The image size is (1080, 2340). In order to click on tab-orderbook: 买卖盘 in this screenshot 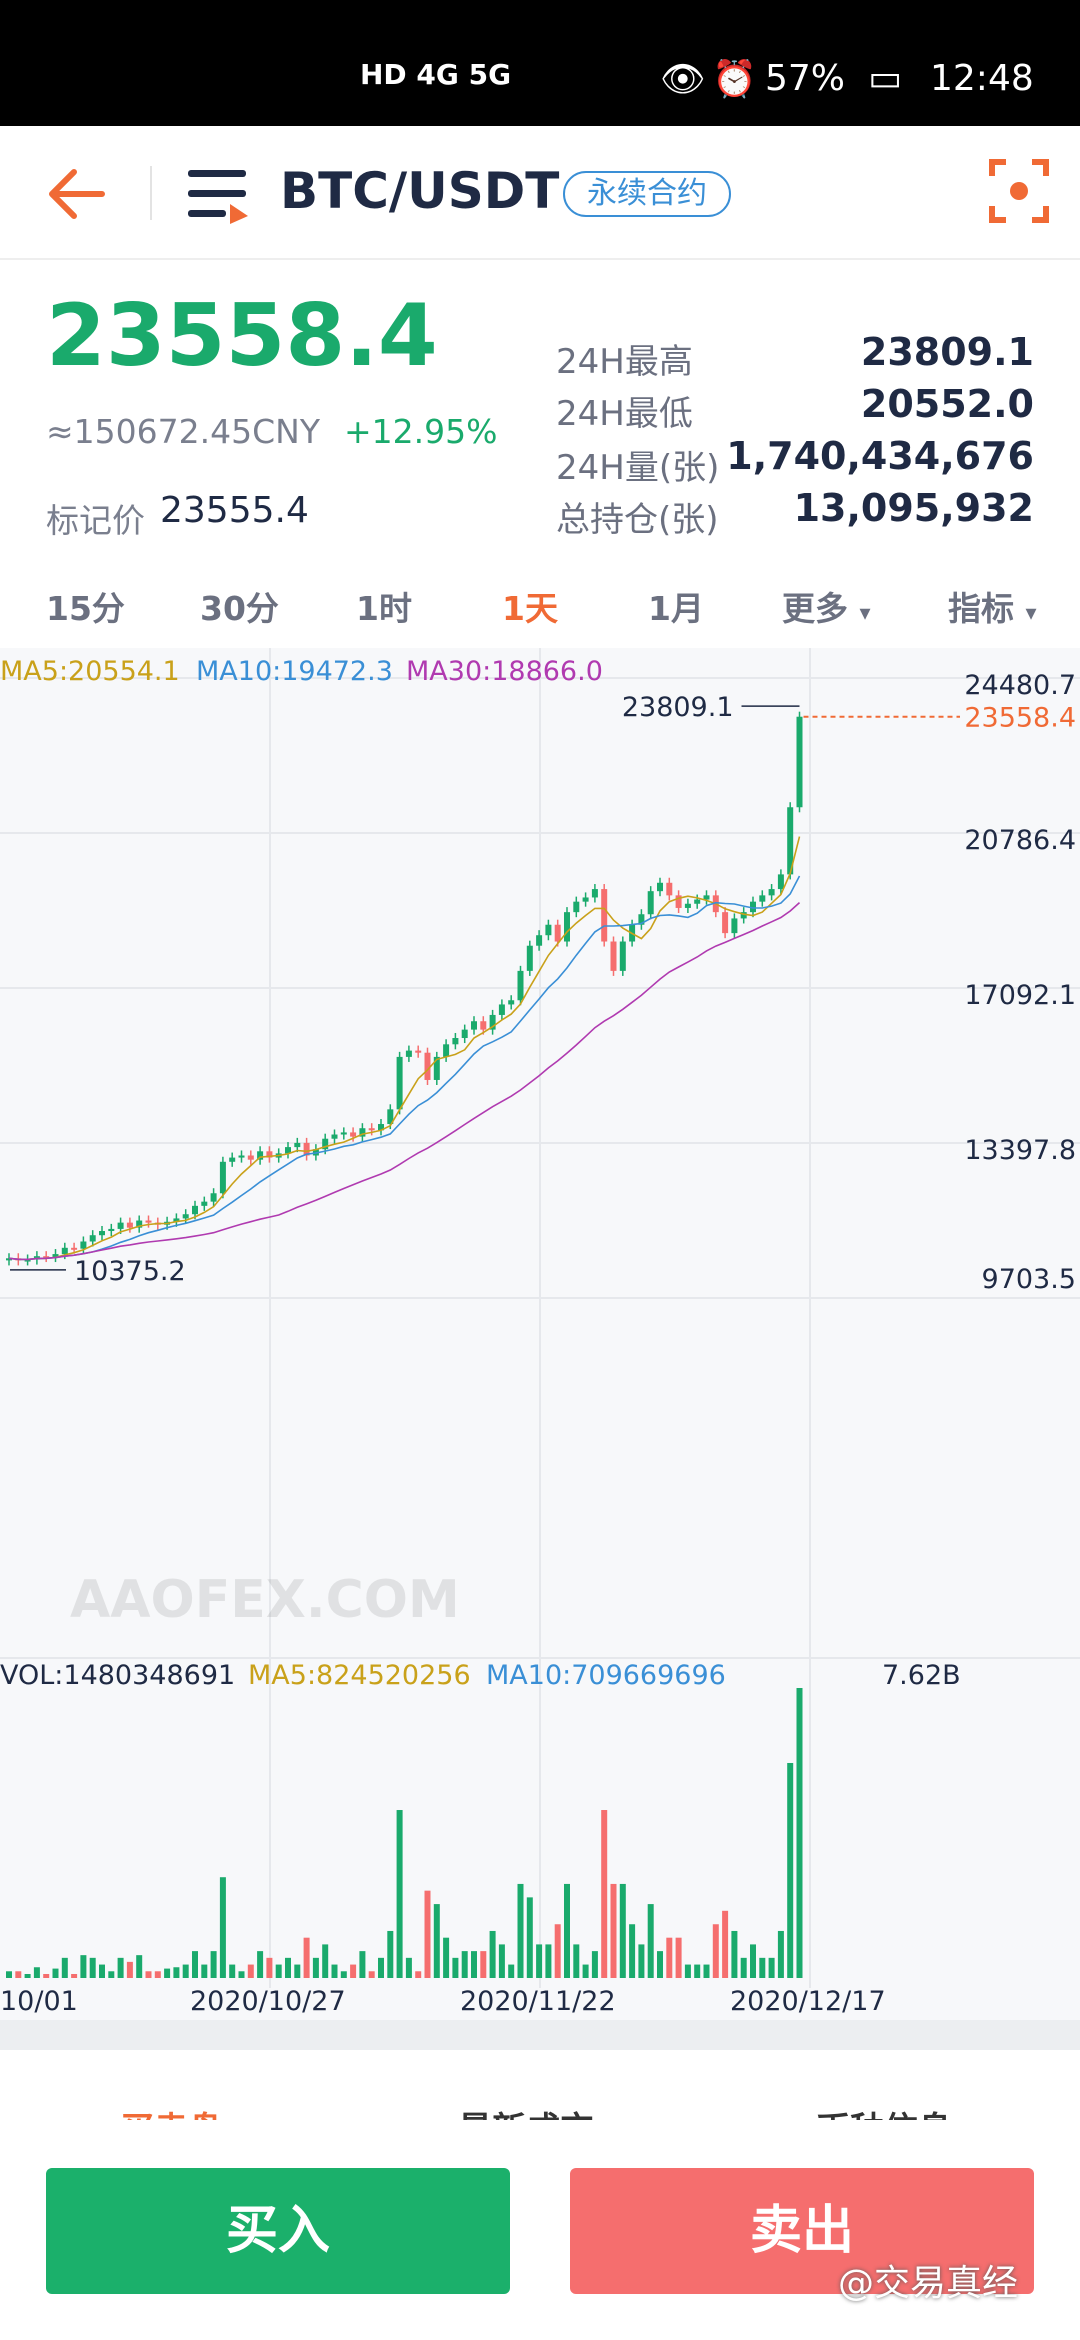, I will do `click(171, 2111)`.